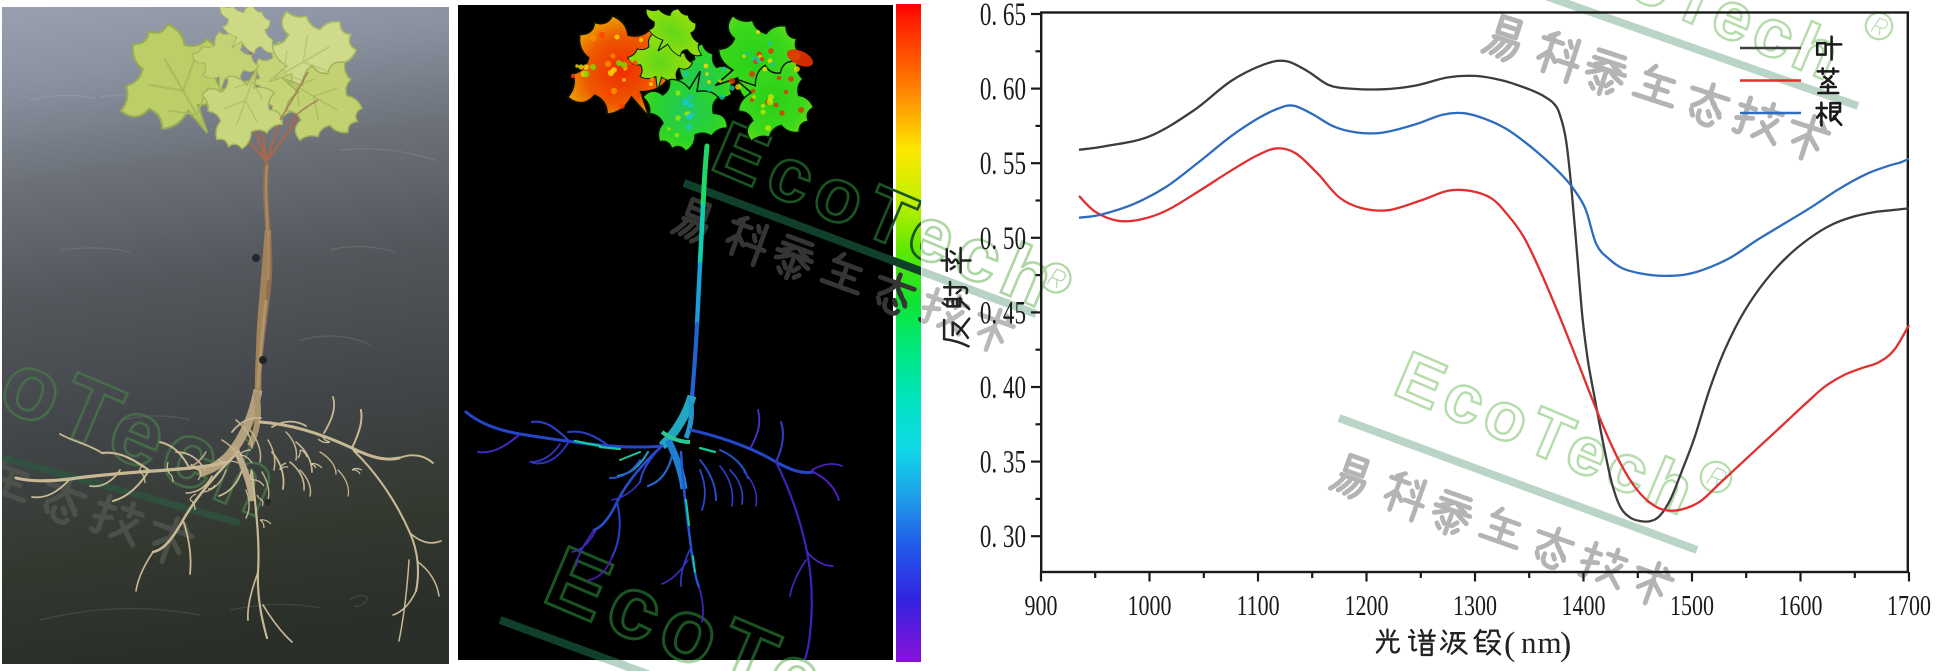  I want to click on svg-text: 0. 30, so click(1003, 537).